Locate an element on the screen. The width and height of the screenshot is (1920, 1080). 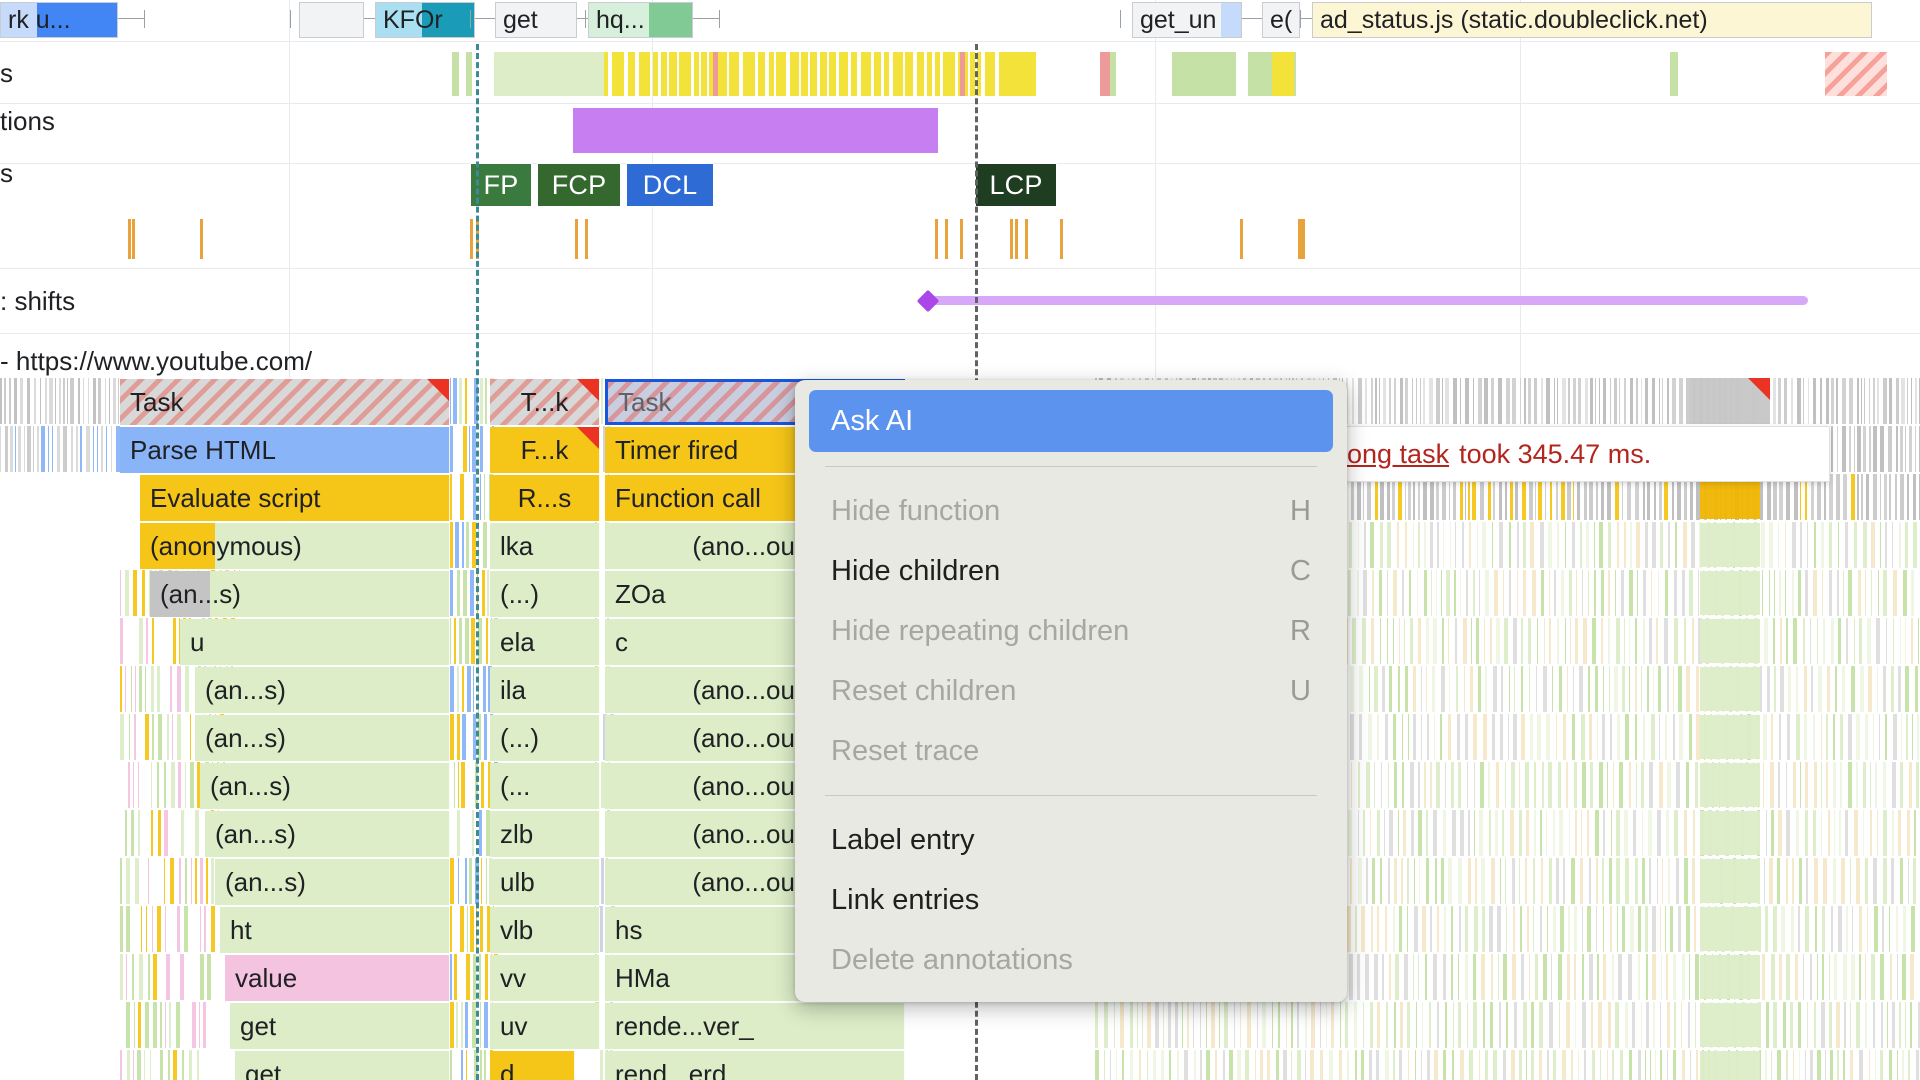
timing-marker-lcp: LCP is located at coordinates (1016, 185).